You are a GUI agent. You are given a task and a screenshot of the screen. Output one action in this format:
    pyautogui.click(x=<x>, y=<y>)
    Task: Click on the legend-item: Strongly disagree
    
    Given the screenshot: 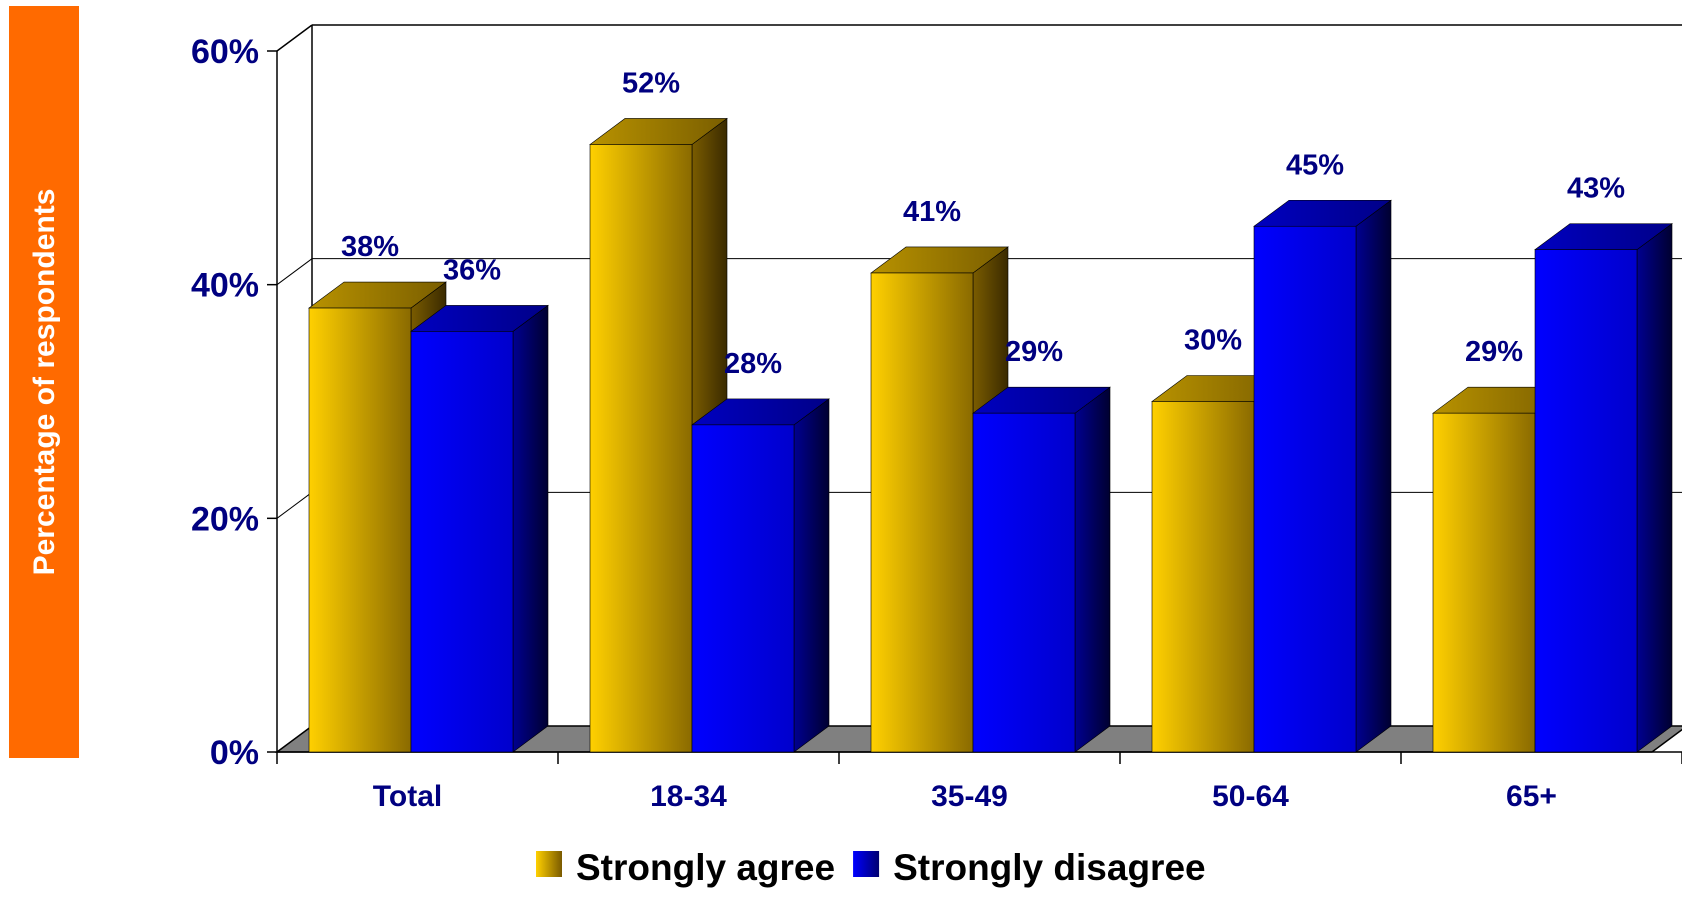 What is the action you would take?
    pyautogui.click(x=1029, y=867)
    